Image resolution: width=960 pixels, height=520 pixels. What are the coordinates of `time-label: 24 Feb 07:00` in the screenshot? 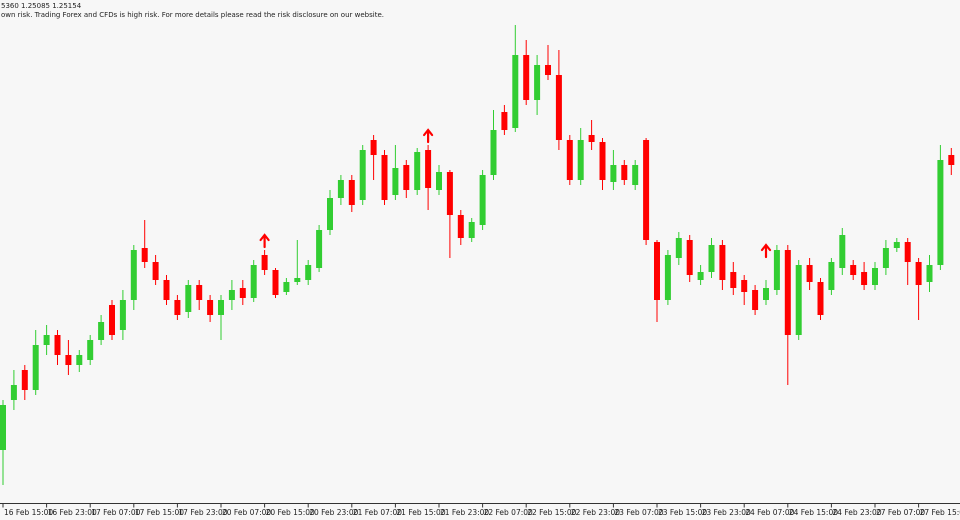 It's located at (769, 512).